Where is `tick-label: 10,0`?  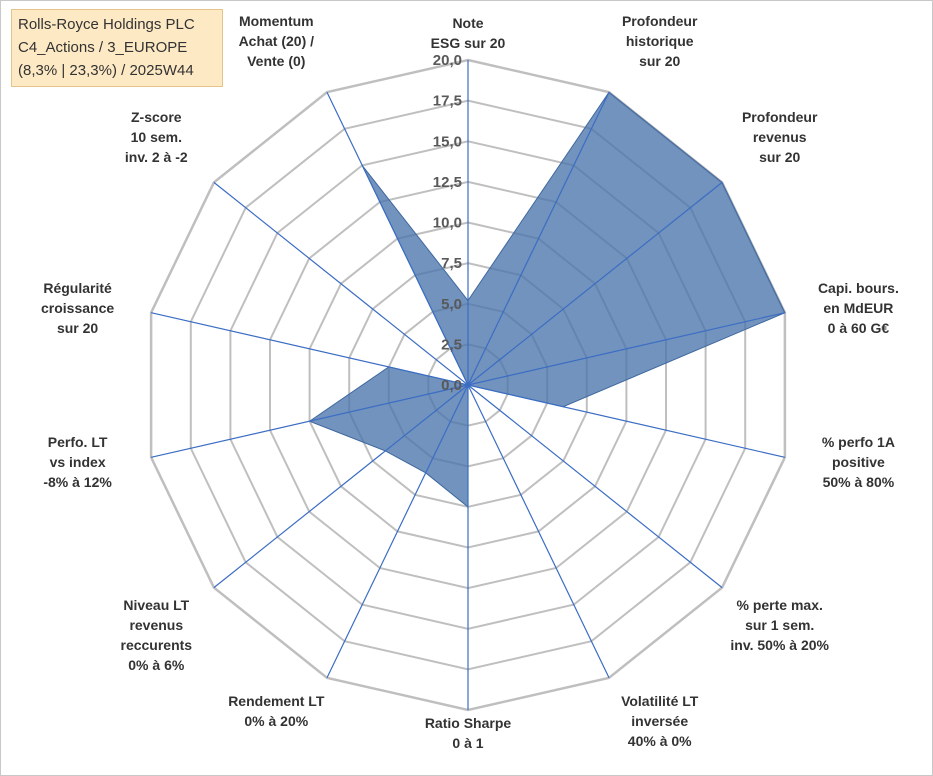
tick-label: 10,0 is located at coordinates (447, 223).